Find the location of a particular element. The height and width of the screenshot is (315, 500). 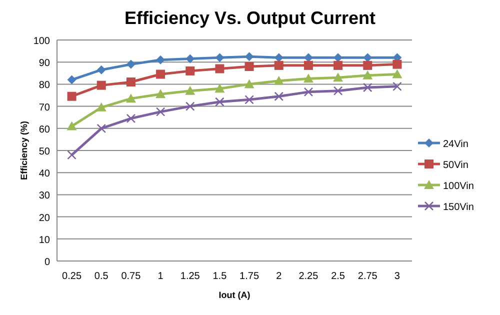

legend-label: 24Vin is located at coordinates (455, 144).